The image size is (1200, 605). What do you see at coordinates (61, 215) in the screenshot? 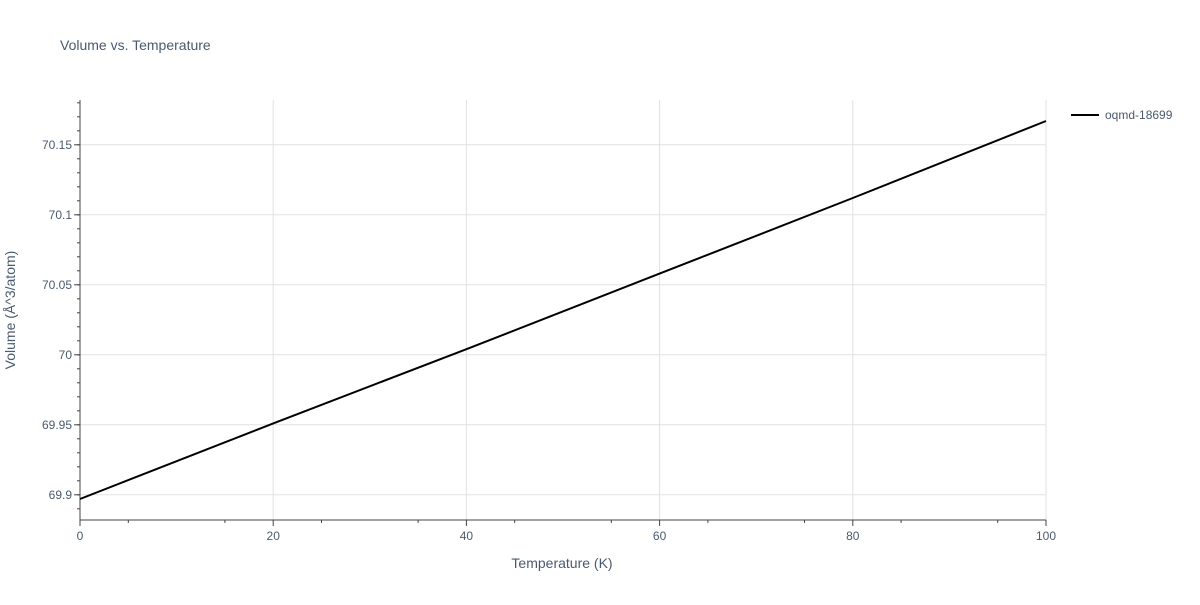
I see `y-tick-label: 70.1` at bounding box center [61, 215].